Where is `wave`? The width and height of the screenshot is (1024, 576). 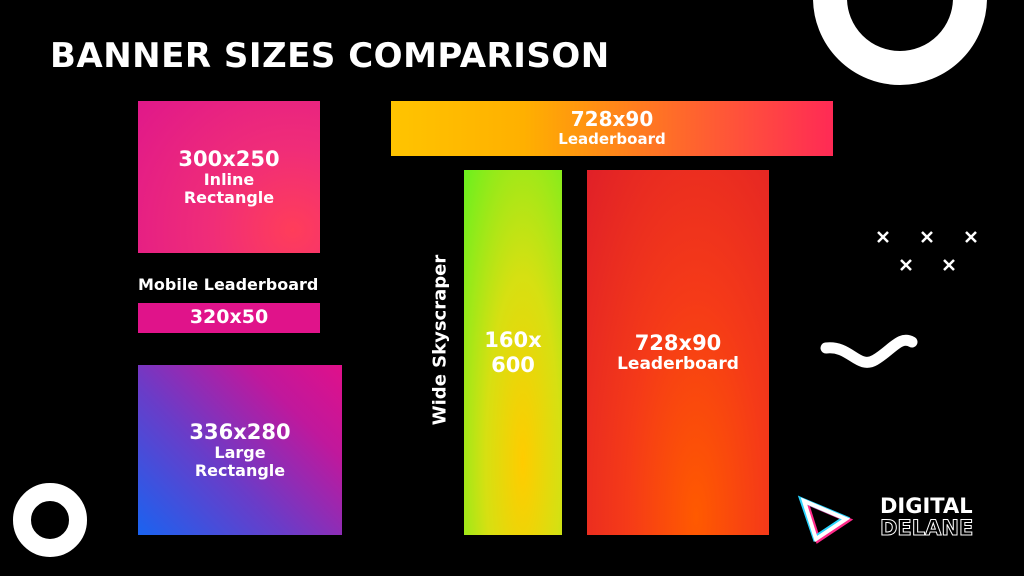
wave is located at coordinates (869, 351).